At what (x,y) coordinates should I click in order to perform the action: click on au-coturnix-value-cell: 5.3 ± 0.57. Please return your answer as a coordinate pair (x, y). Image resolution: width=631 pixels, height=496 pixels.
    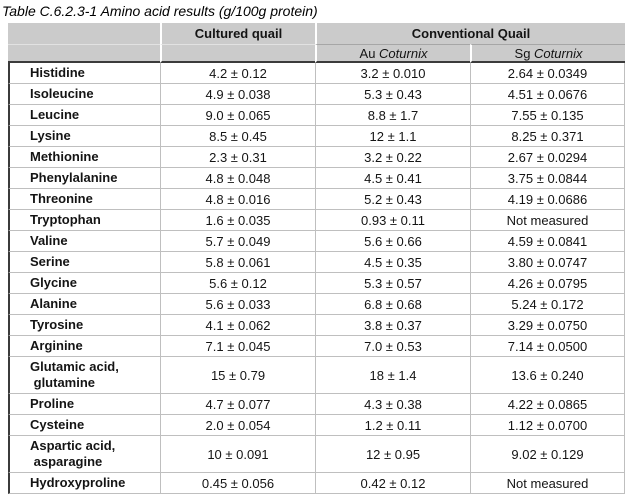
    Looking at the image, I should click on (392, 283).